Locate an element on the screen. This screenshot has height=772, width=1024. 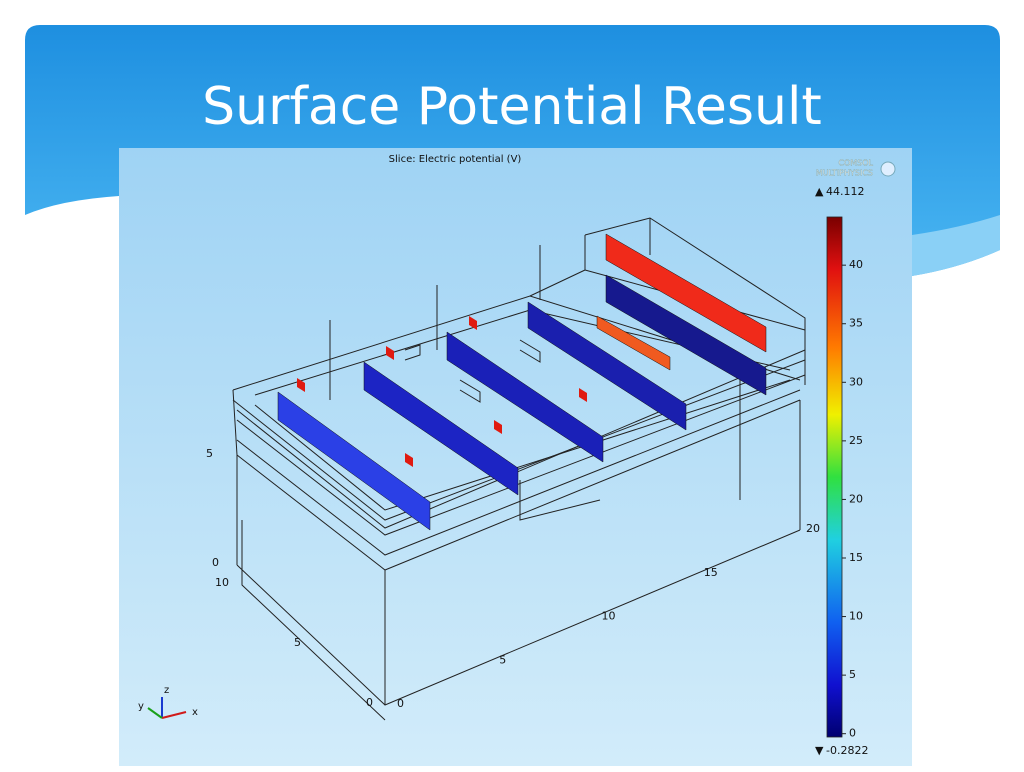
slide-title: Surface Potential Result is located at coordinates (512, 107).